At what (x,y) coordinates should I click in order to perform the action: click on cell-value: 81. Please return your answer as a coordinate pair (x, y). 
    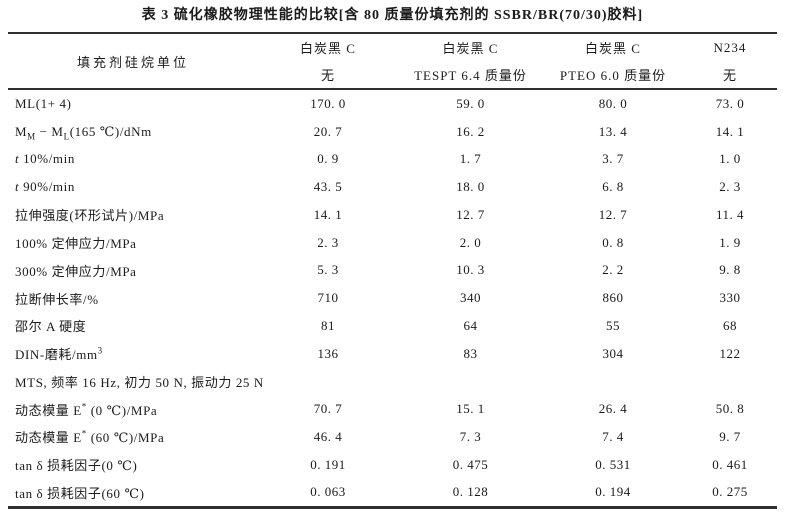
    Looking at the image, I should click on (328, 325).